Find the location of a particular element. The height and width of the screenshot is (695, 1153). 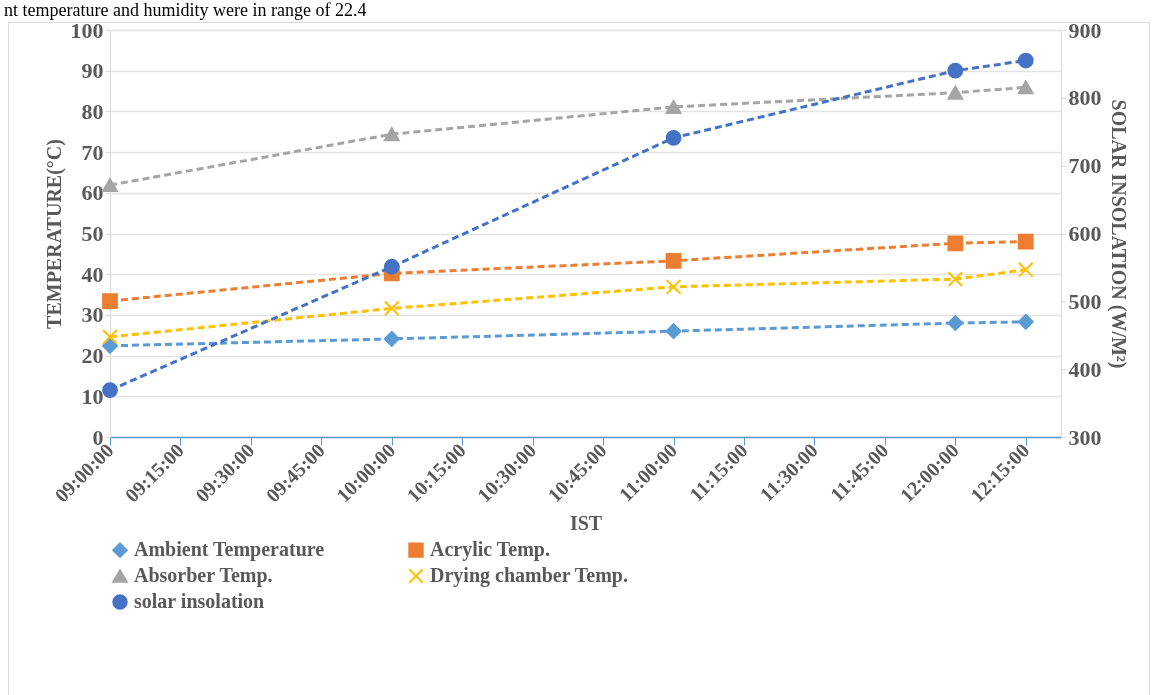

y2-tick-label: 700 is located at coordinates (1085, 166).